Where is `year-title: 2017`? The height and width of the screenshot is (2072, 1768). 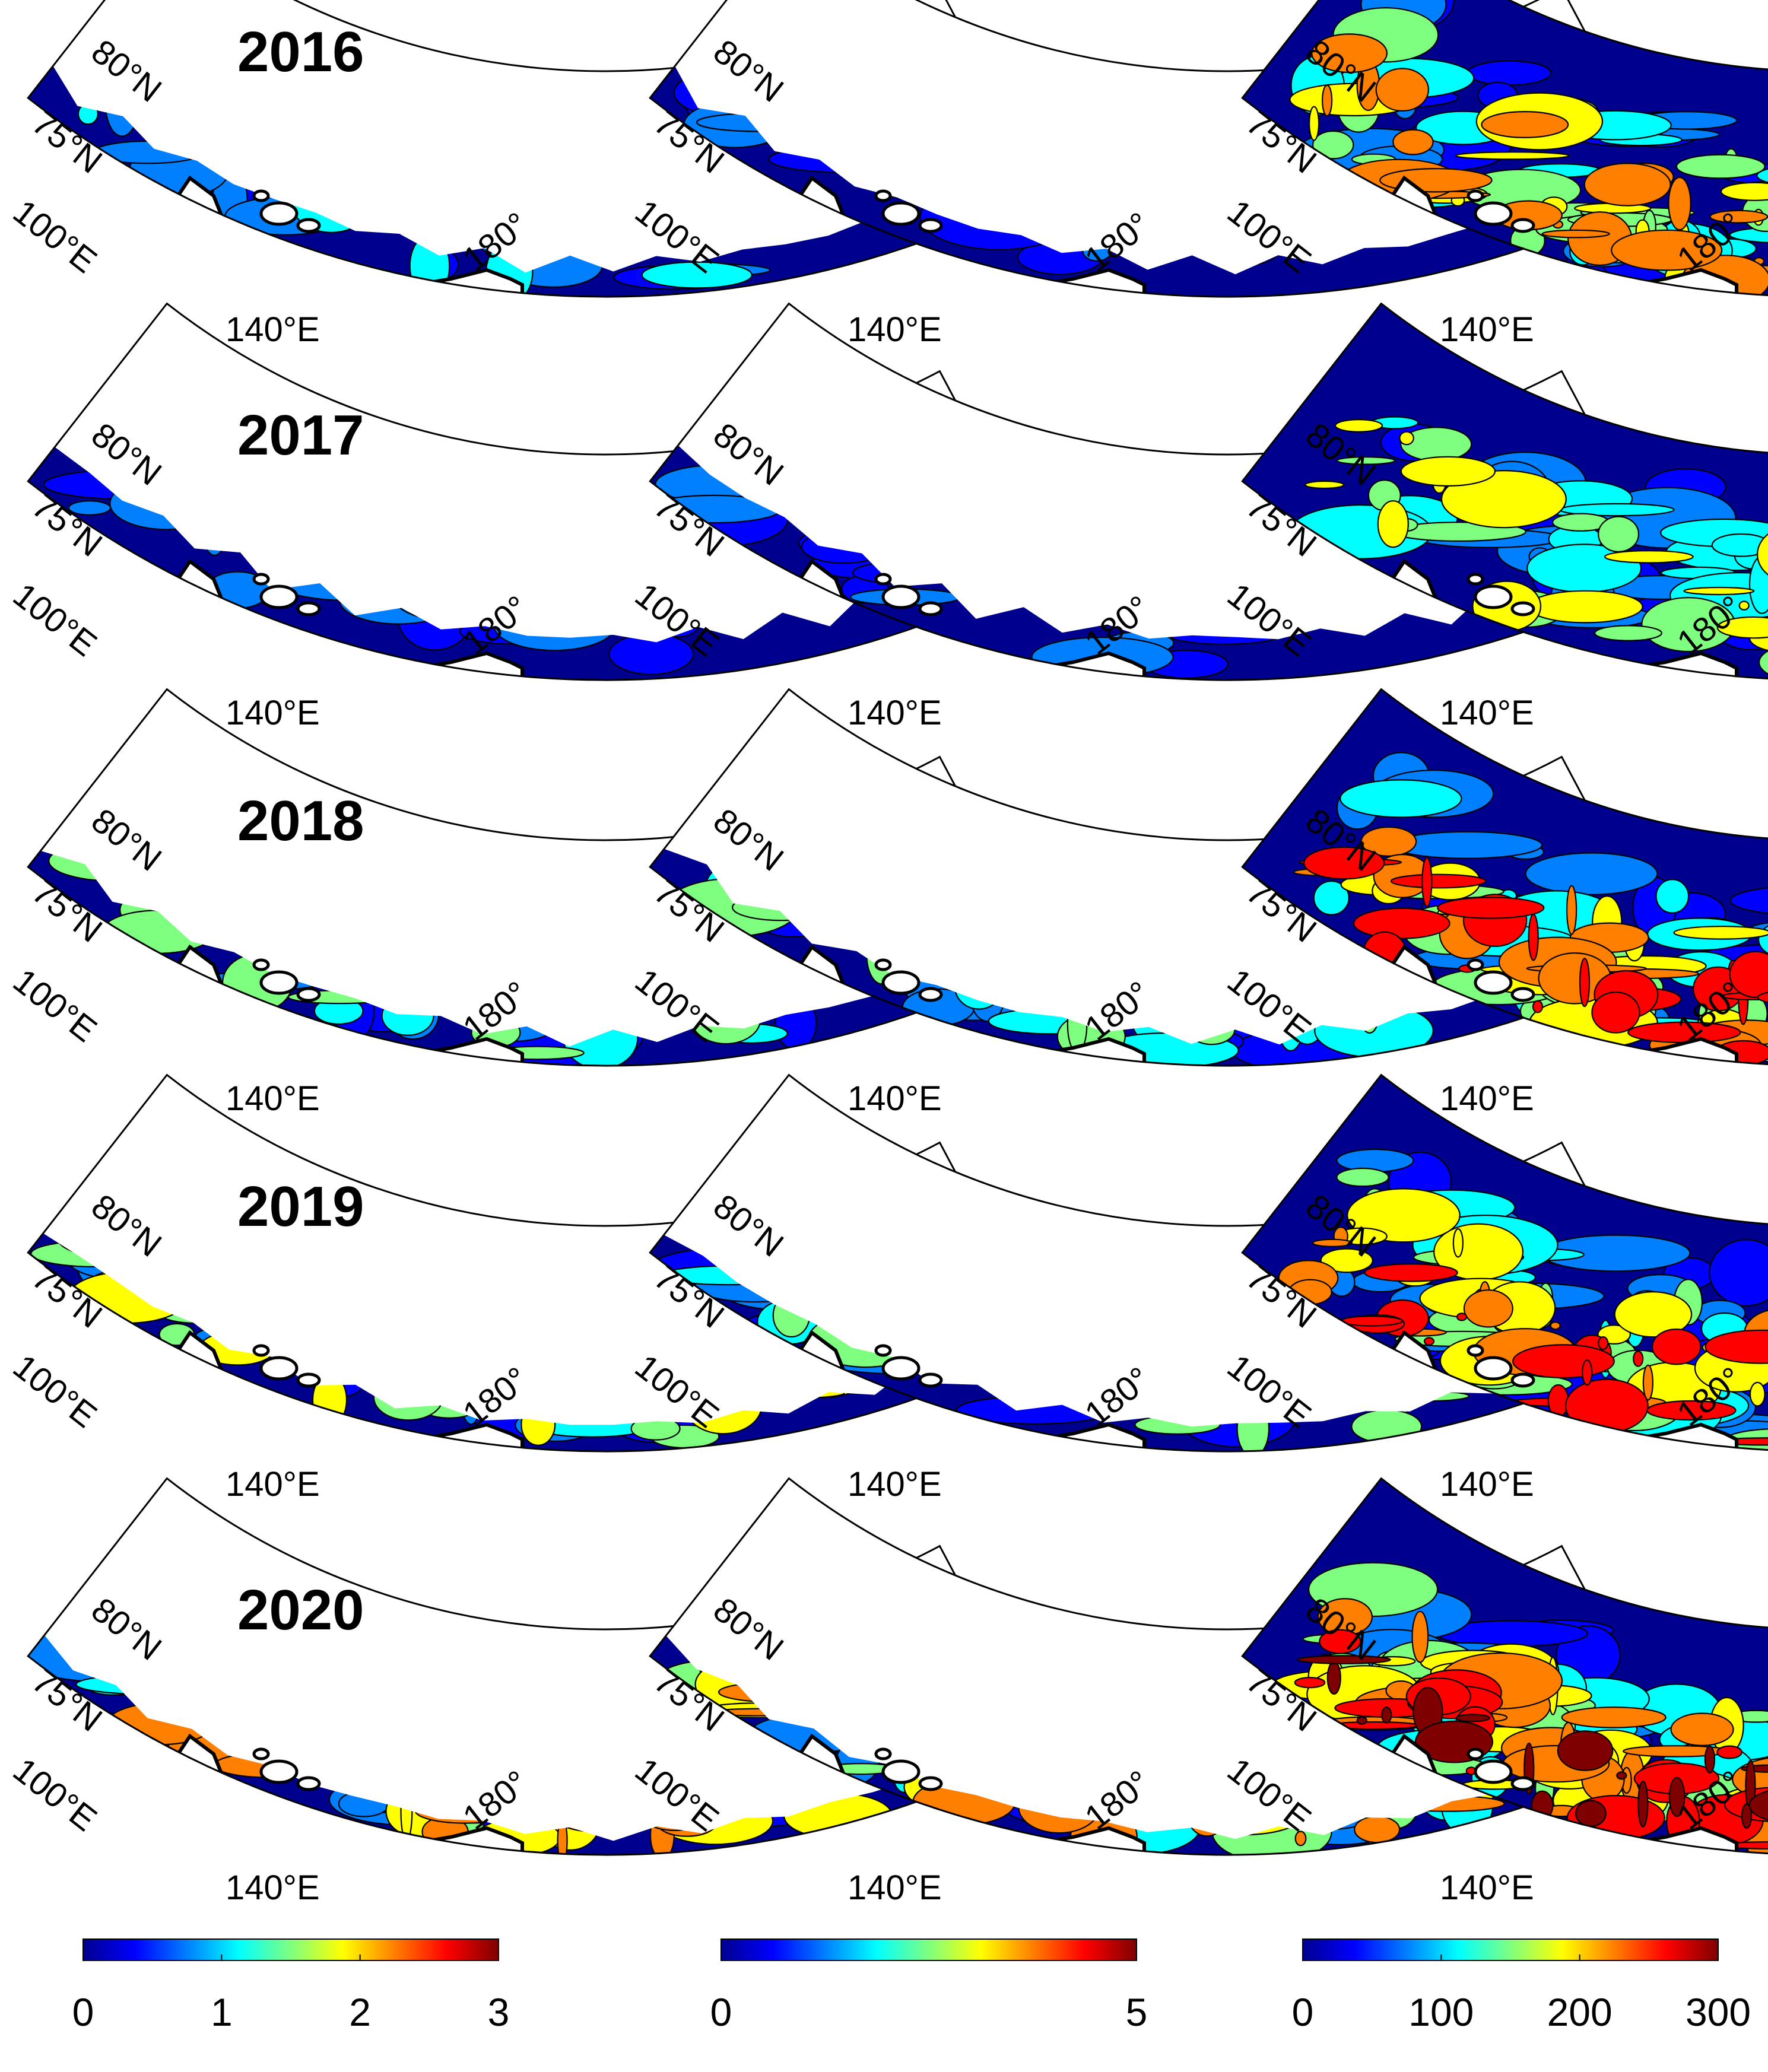 year-title: 2017 is located at coordinates (300, 435).